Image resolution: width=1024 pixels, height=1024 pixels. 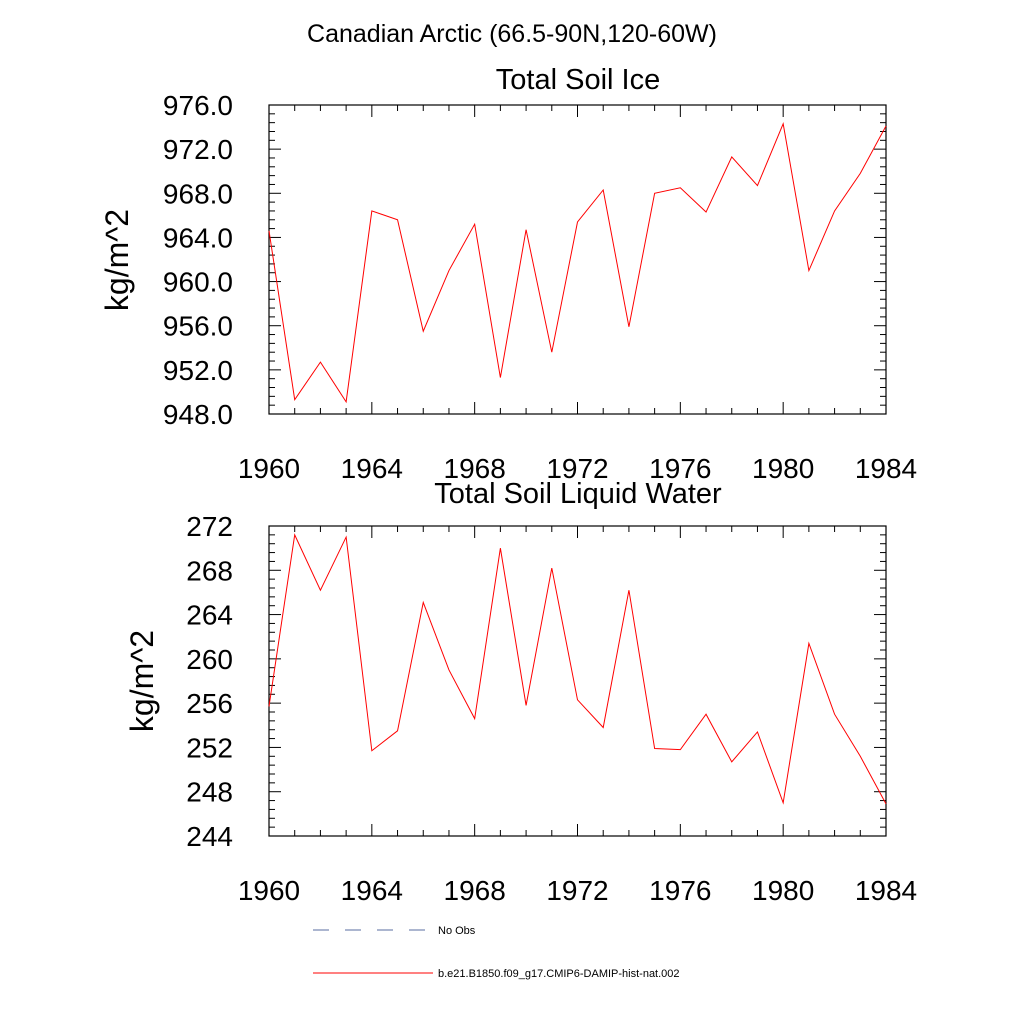 What do you see at coordinates (198, 149) in the screenshot?
I see `y-tick-label: 972.0` at bounding box center [198, 149].